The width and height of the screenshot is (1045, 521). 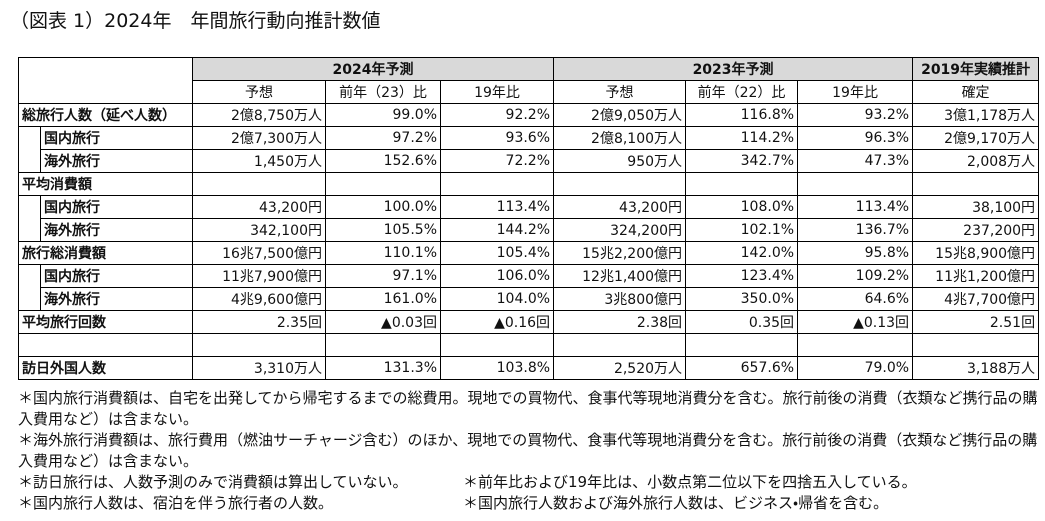 What do you see at coordinates (105, 322) in the screenshot?
I see `row-label: 平均旅行回数` at bounding box center [105, 322].